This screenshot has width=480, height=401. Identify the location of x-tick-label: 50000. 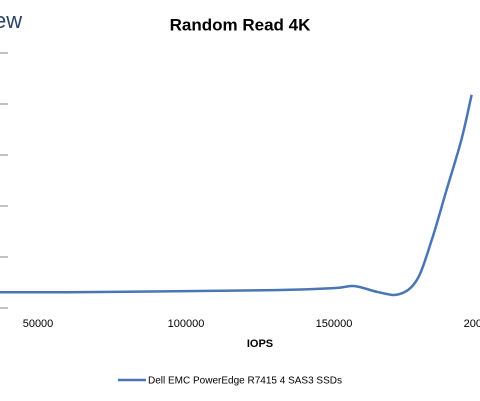
(38, 324).